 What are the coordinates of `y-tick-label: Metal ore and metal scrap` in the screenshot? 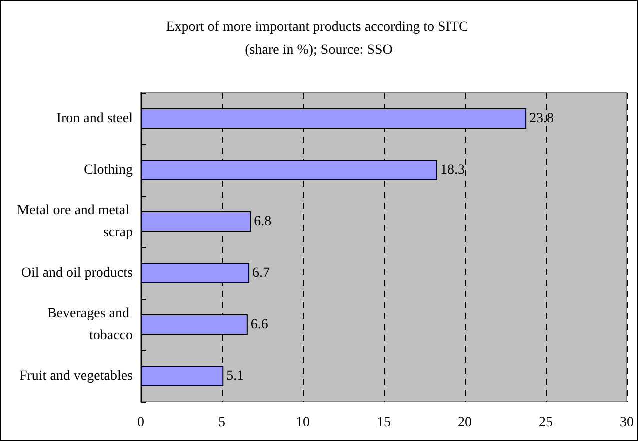 It's located at (75, 221).